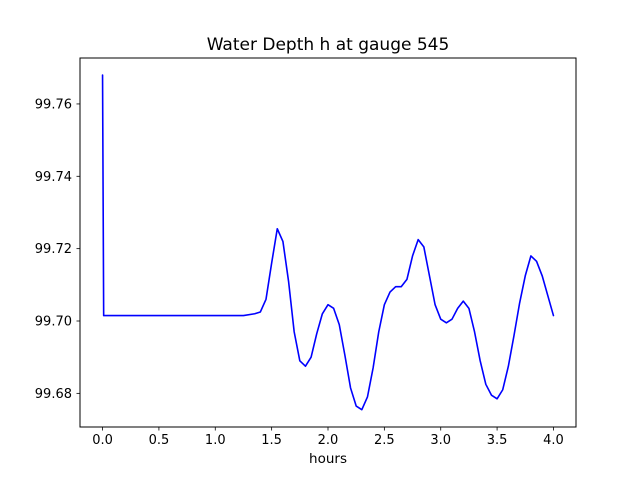  Describe the element at coordinates (53, 394) in the screenshot. I see `y-tick-label: 99.68` at that location.